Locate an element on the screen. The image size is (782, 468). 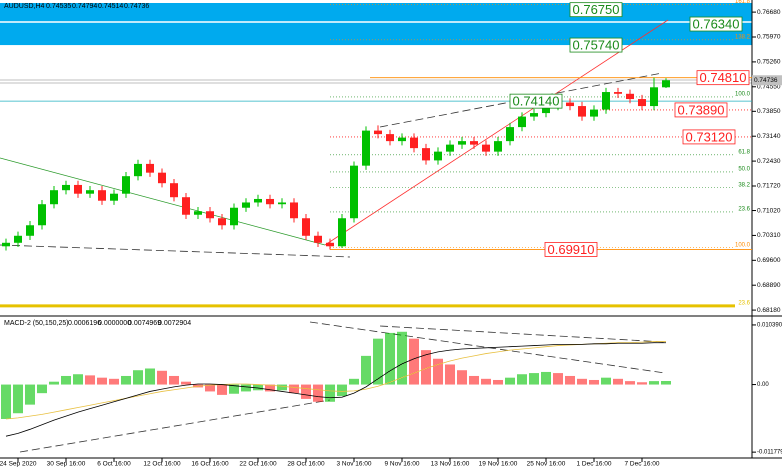
level-label: 0.74810 is located at coordinates (723, 77).